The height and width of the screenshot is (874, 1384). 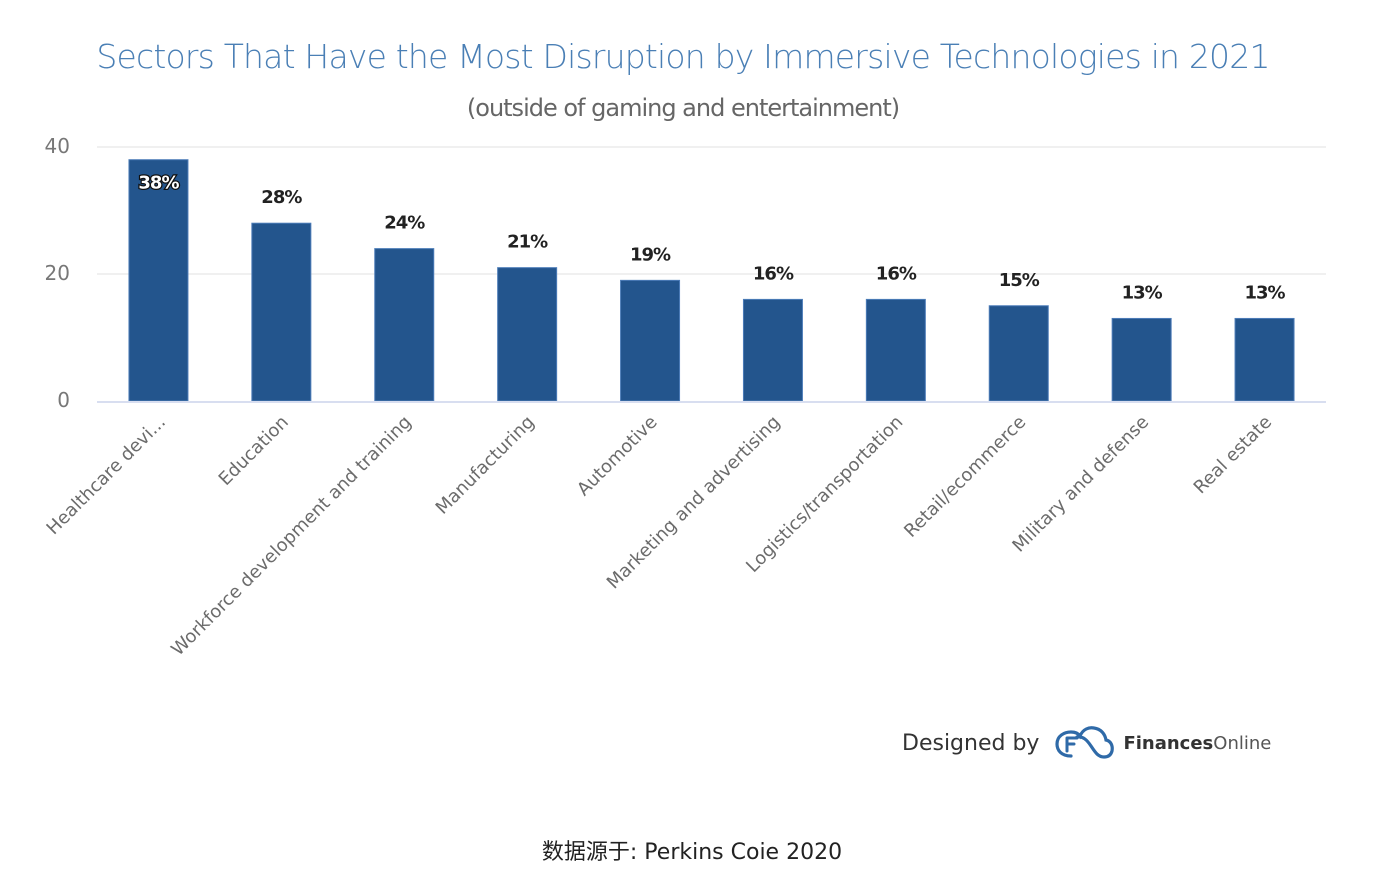 I want to click on brand-name-light: Online, so click(x=1242, y=743).